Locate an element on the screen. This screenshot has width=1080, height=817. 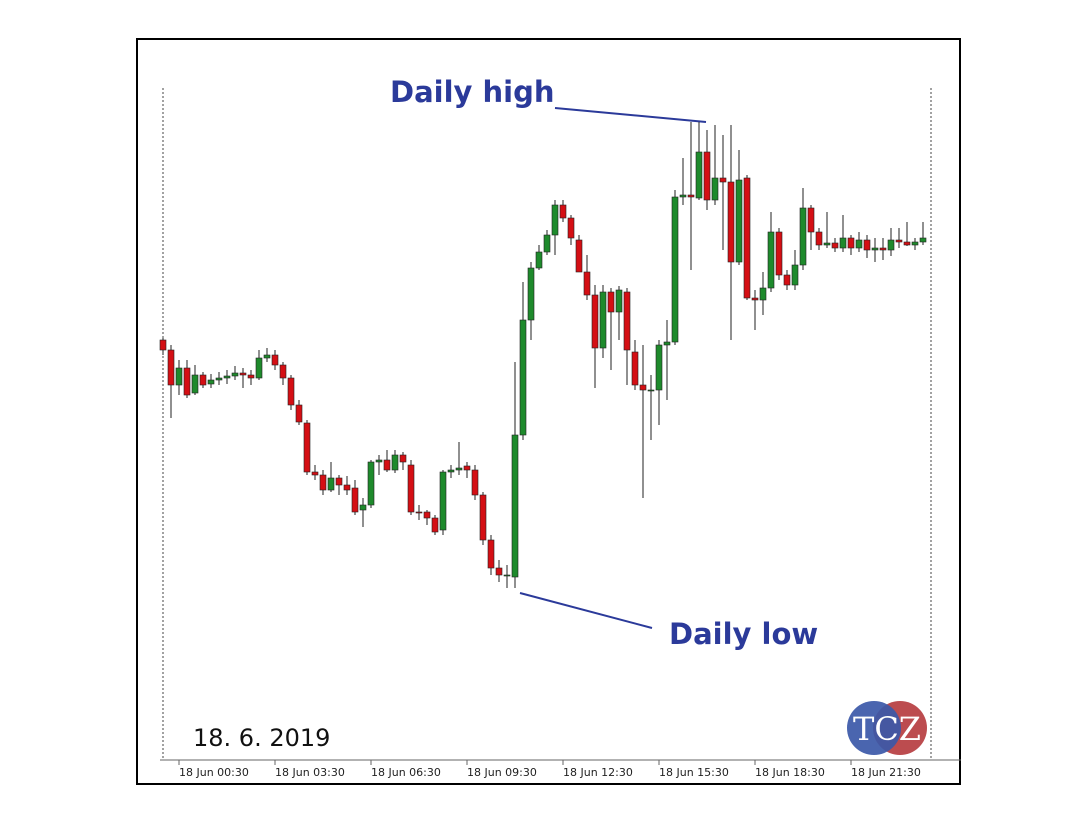
x-tick-label: 18 Jun 12:30 is located at coordinates (598, 772).